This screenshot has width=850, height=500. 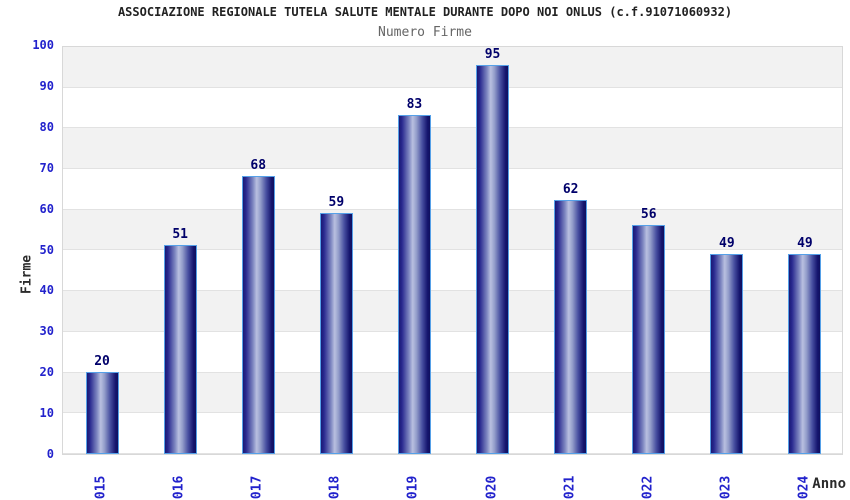 I want to click on y-tick-label: 80, so click(x=46, y=126).